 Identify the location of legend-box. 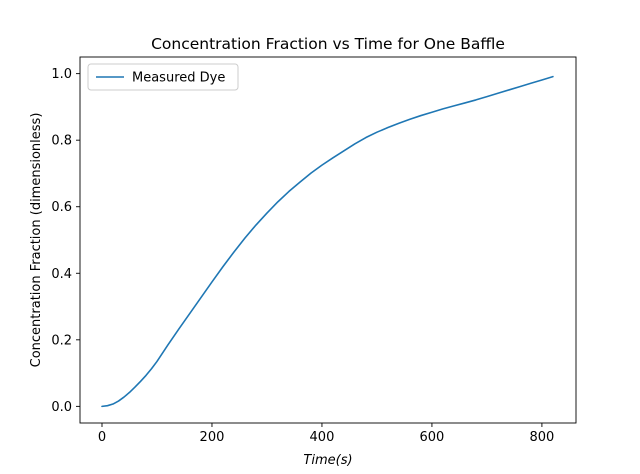
(163, 77).